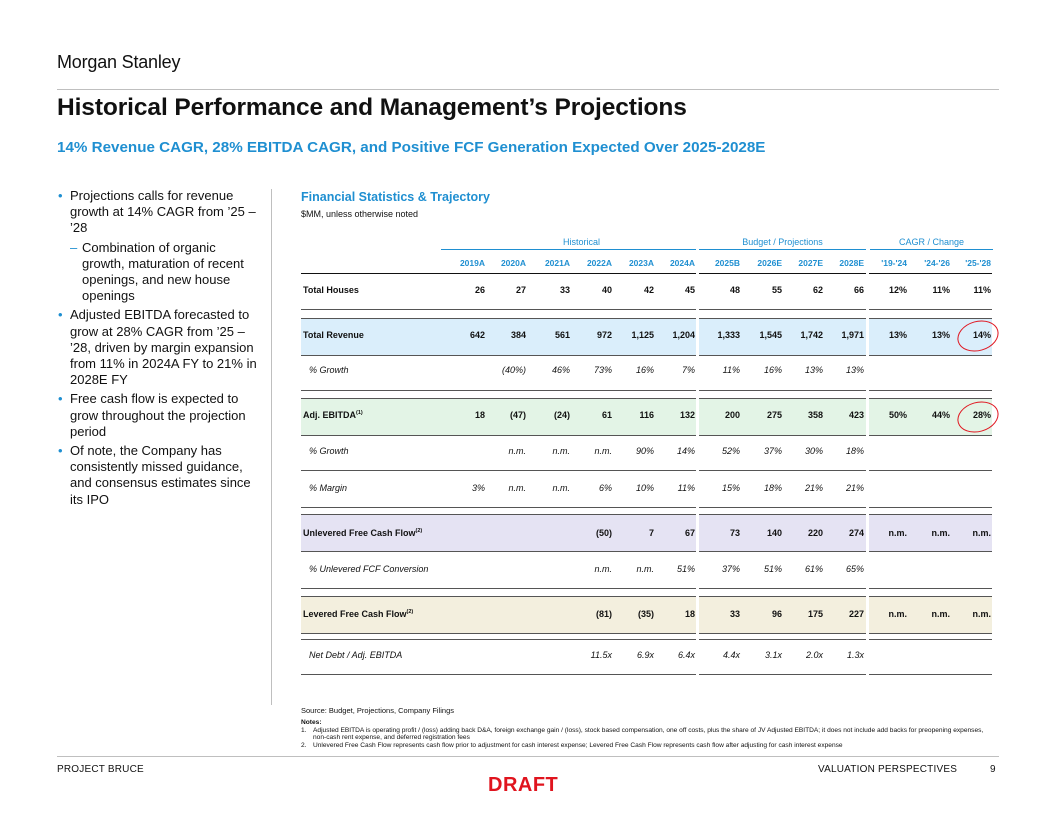  I want to click on row-label-text: Net Debt / Adj. EBITDA, so click(356, 655).